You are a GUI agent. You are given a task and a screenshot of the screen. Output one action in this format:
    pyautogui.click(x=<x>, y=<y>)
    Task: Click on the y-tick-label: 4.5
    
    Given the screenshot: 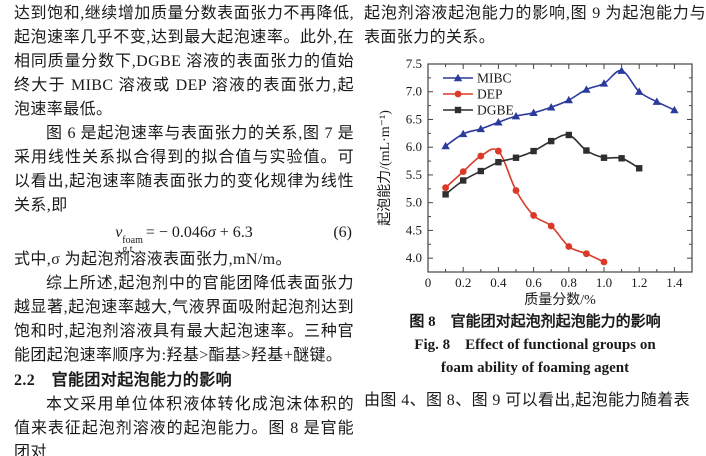 What is the action you would take?
    pyautogui.click(x=414, y=229)
    